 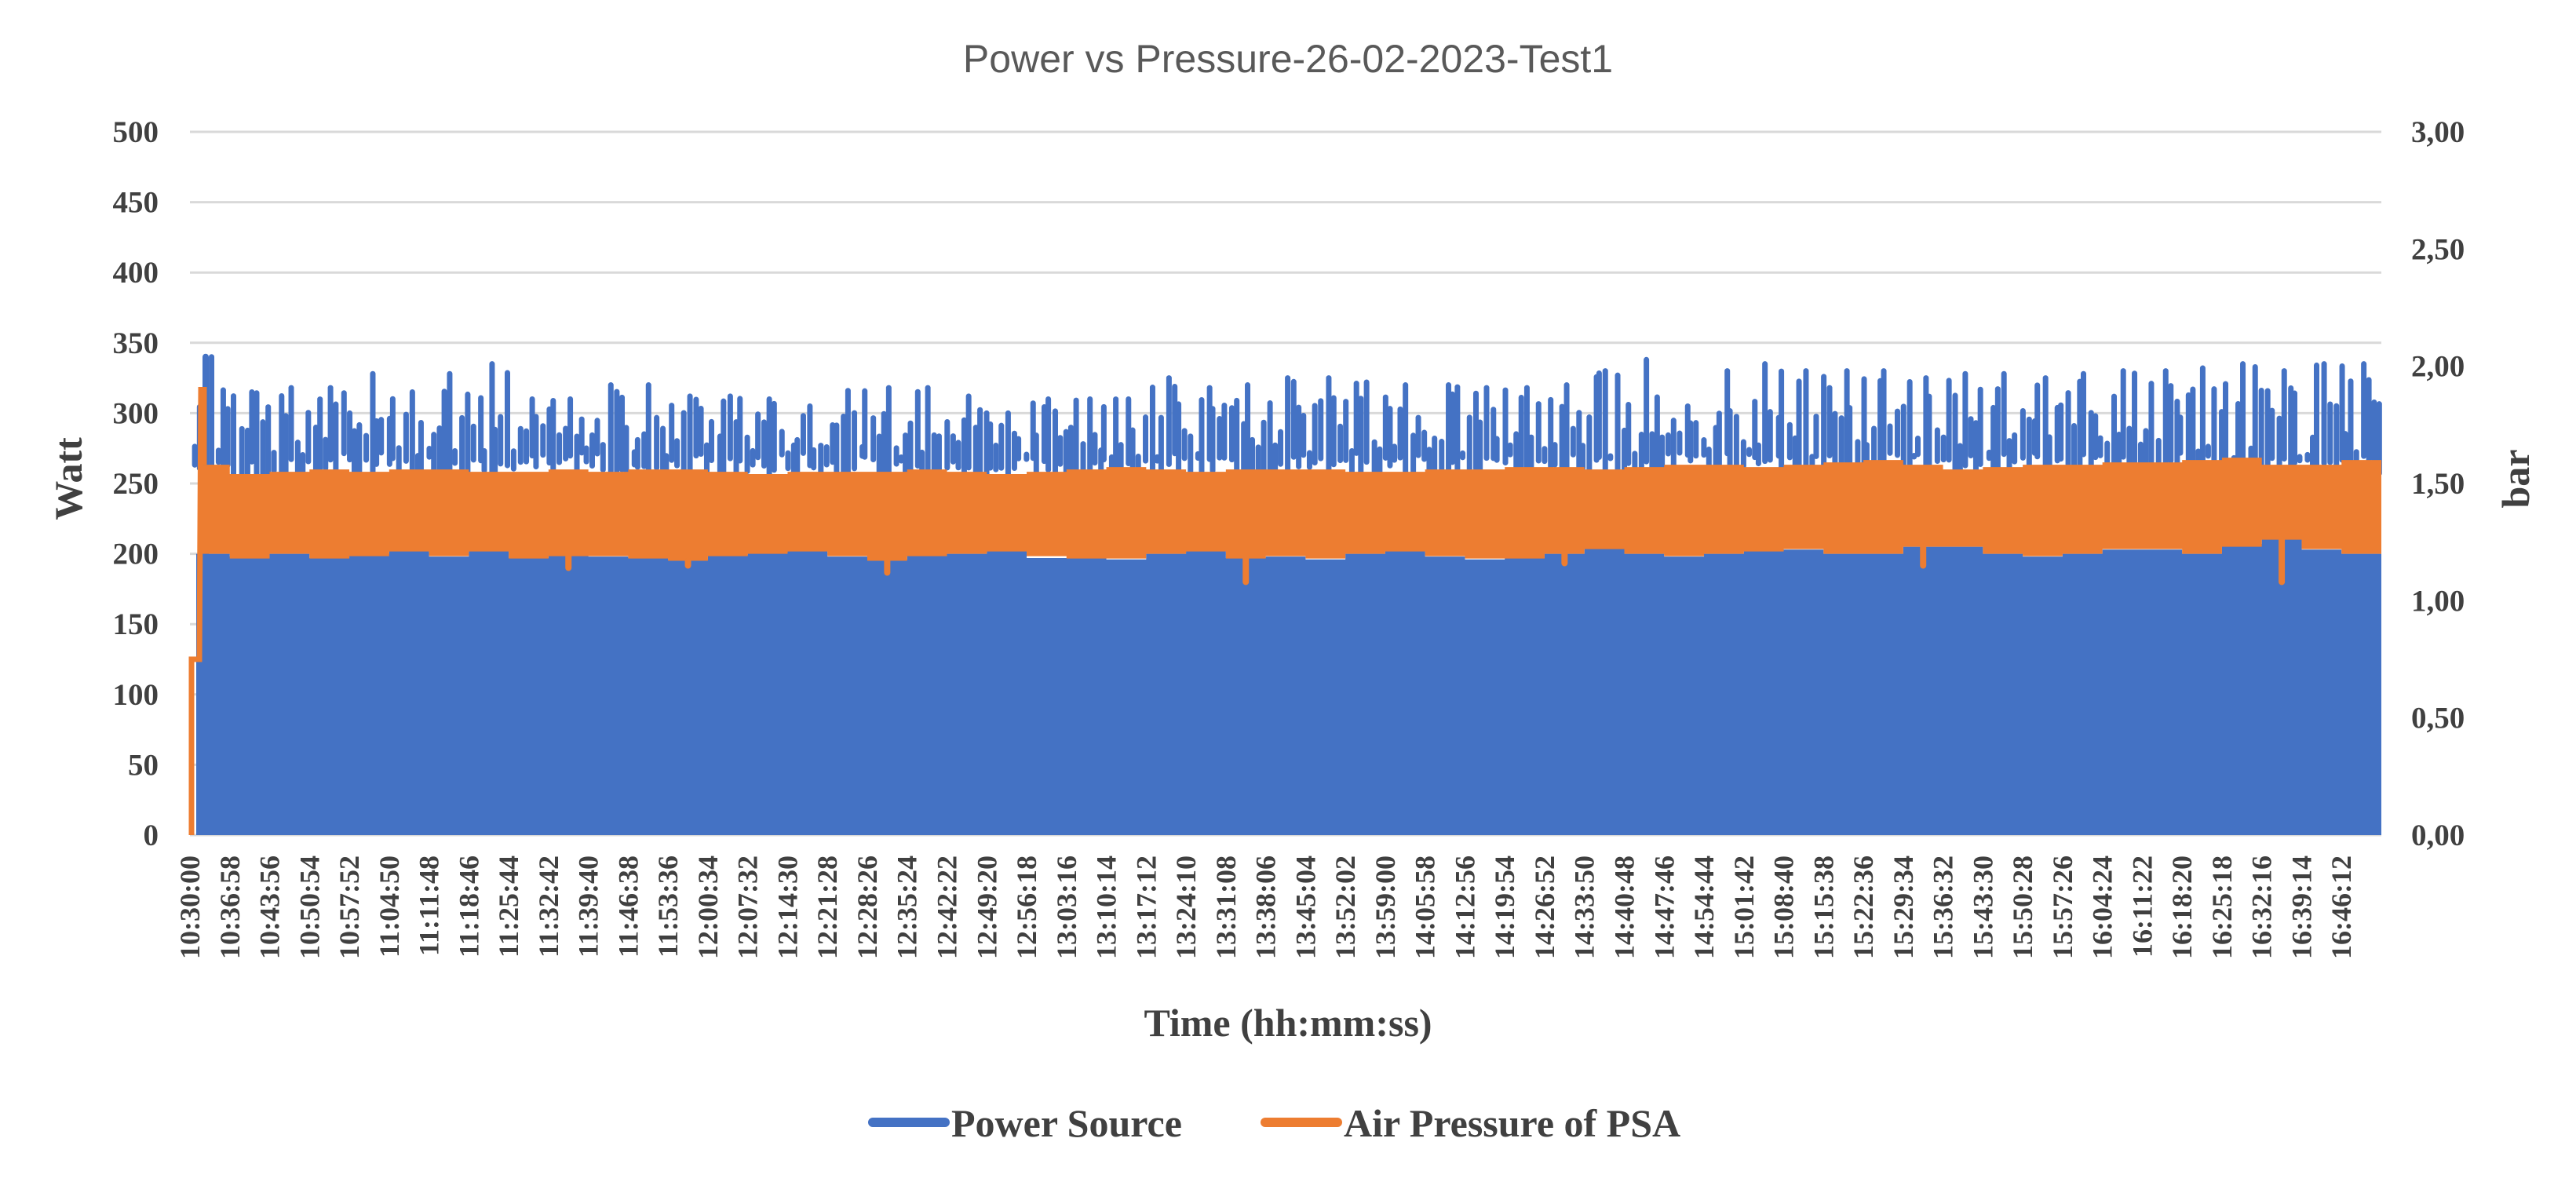 What do you see at coordinates (588, 906) in the screenshot?
I see `x-tick-label: 11:39:40` at bounding box center [588, 906].